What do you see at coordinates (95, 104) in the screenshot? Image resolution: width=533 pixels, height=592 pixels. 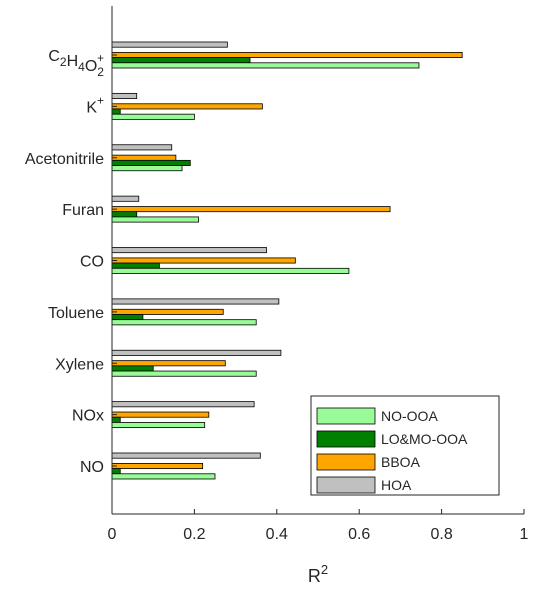 I see `category-label: K+` at bounding box center [95, 104].